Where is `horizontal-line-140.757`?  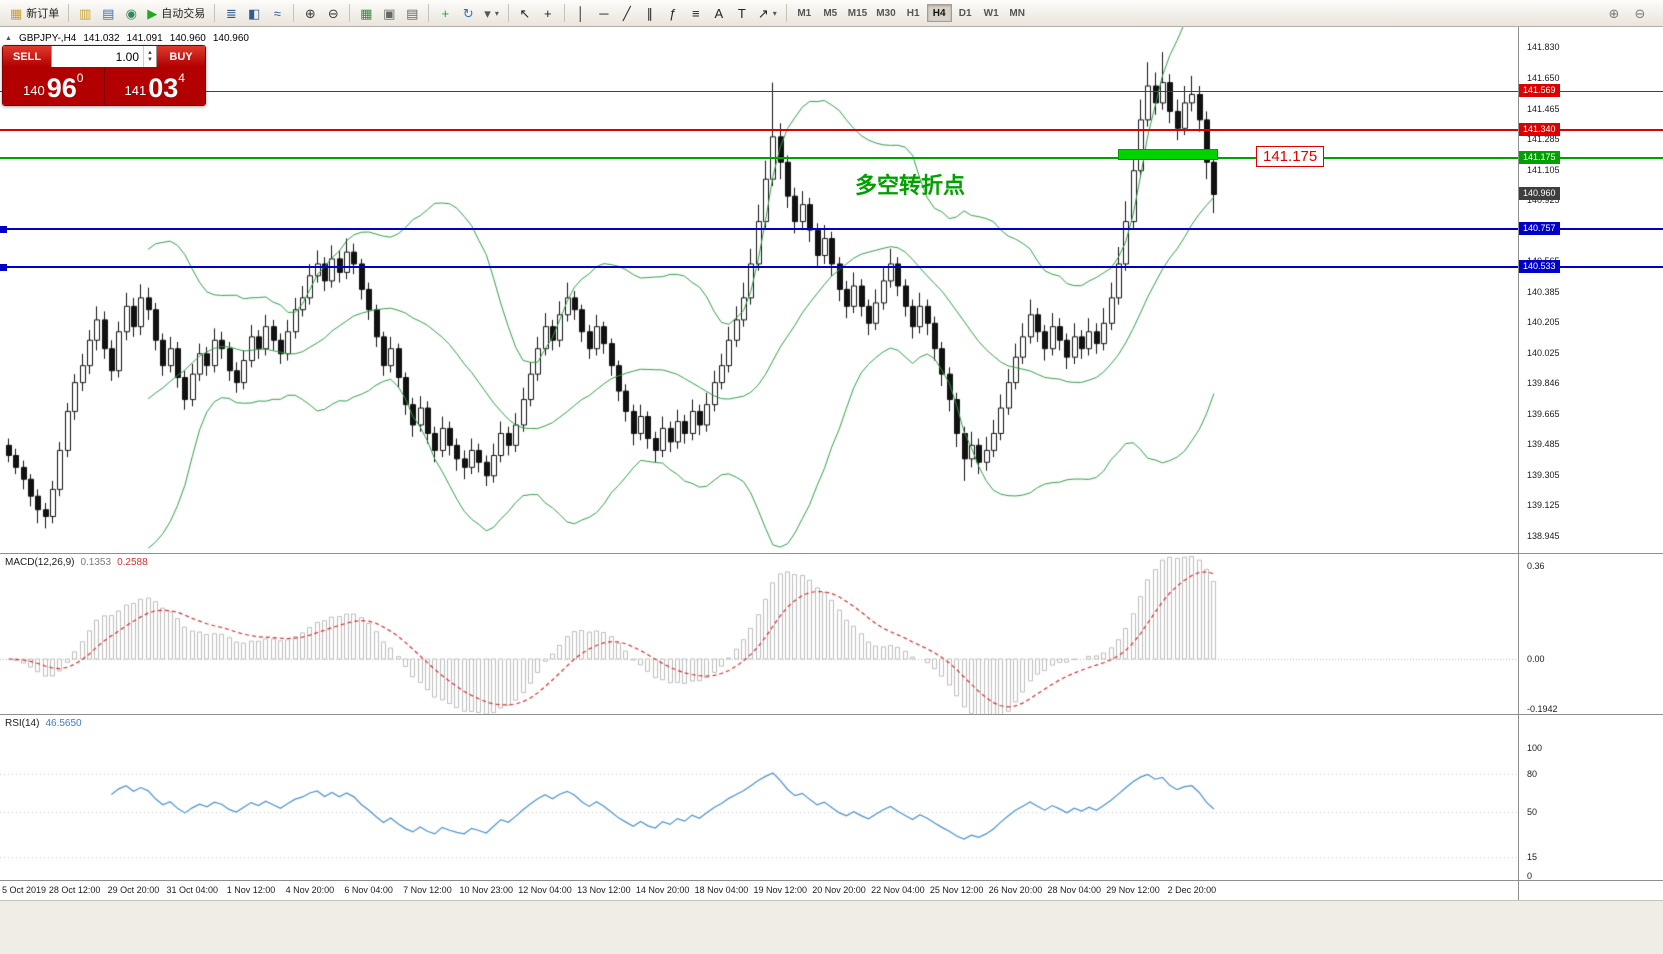
horizontal-line-140.757 is located at coordinates (831, 228).